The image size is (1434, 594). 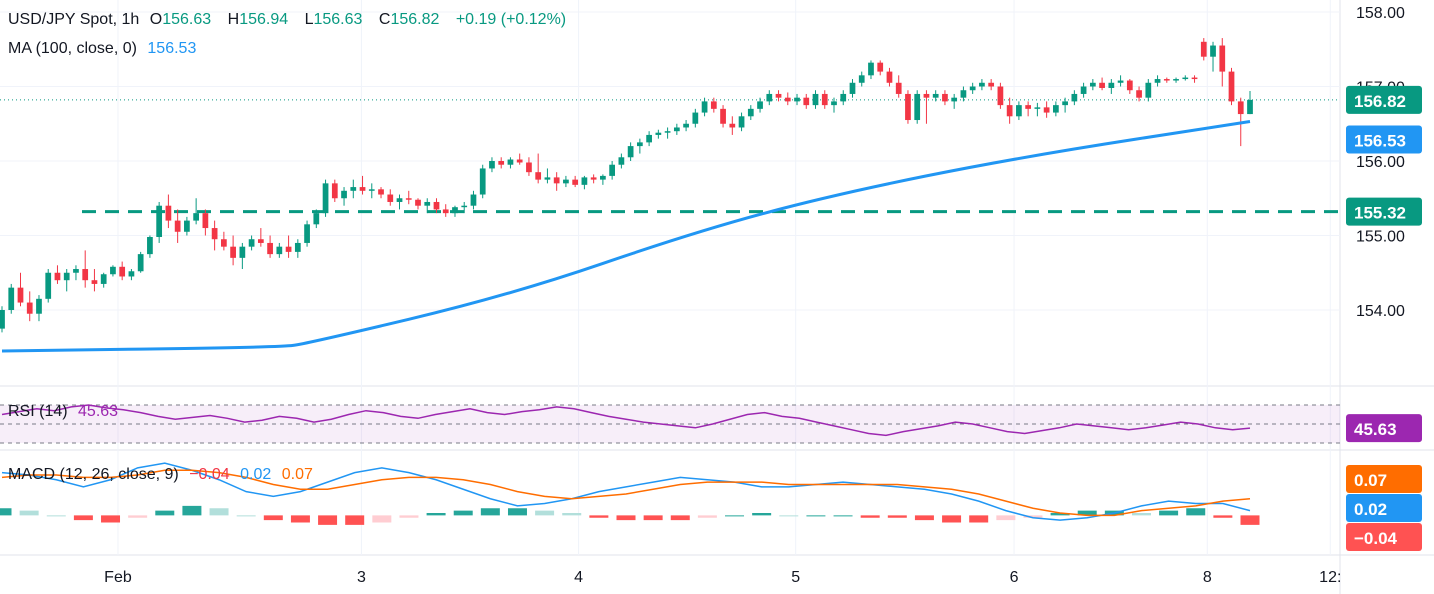 I want to click on low-label: L, so click(x=309, y=19).